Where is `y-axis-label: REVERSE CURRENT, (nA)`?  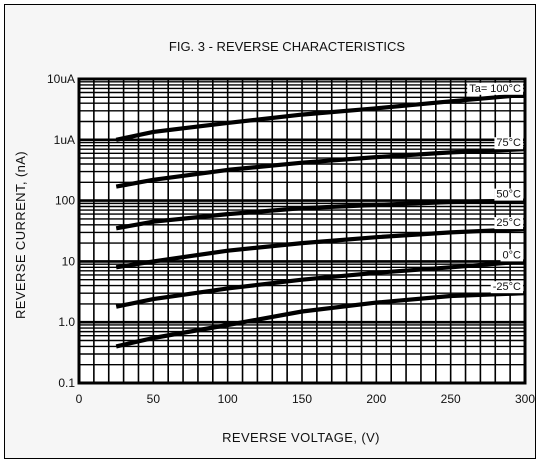
y-axis-label: REVERSE CURRENT, (nA) is located at coordinates (20, 235).